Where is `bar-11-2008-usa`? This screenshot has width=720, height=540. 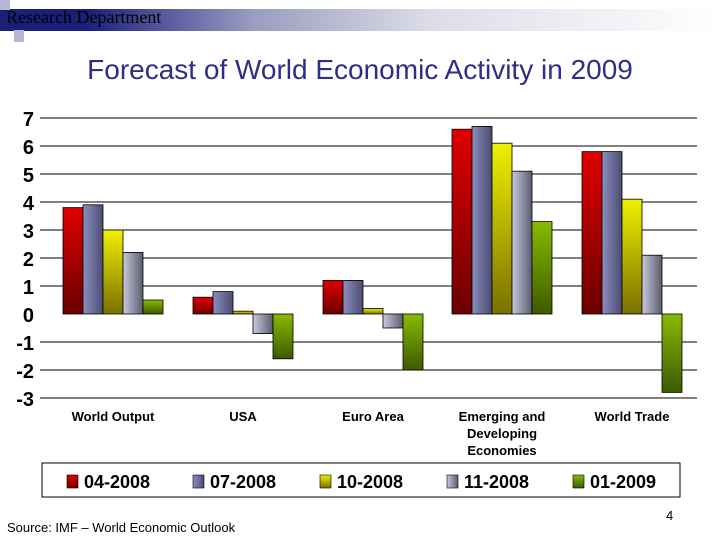 bar-11-2008-usa is located at coordinates (263, 324).